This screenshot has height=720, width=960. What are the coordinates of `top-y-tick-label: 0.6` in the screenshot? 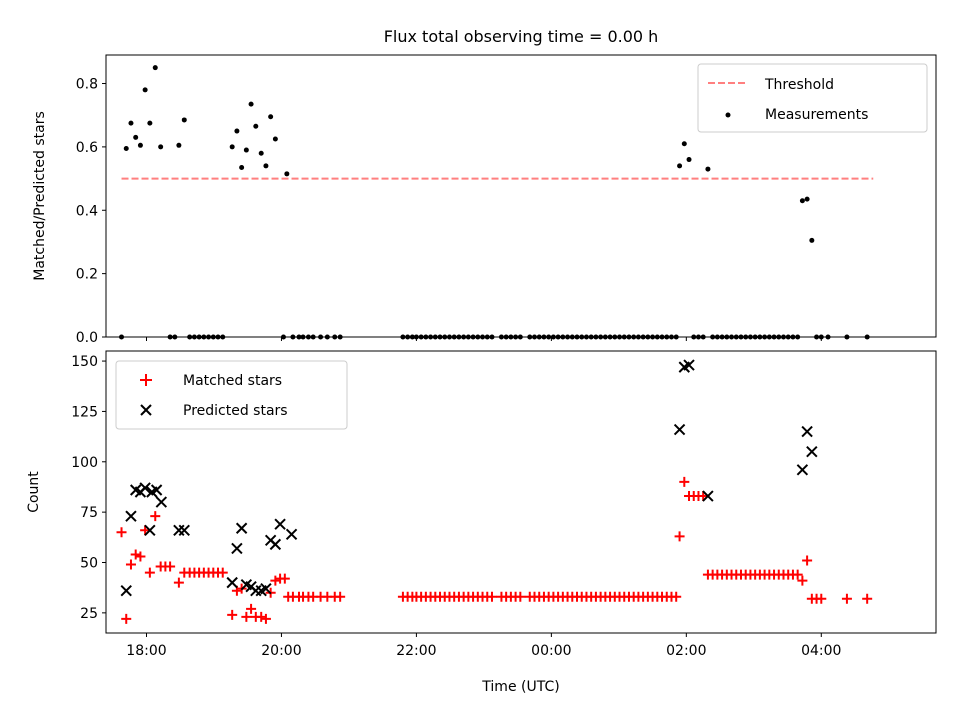 It's located at (87, 148).